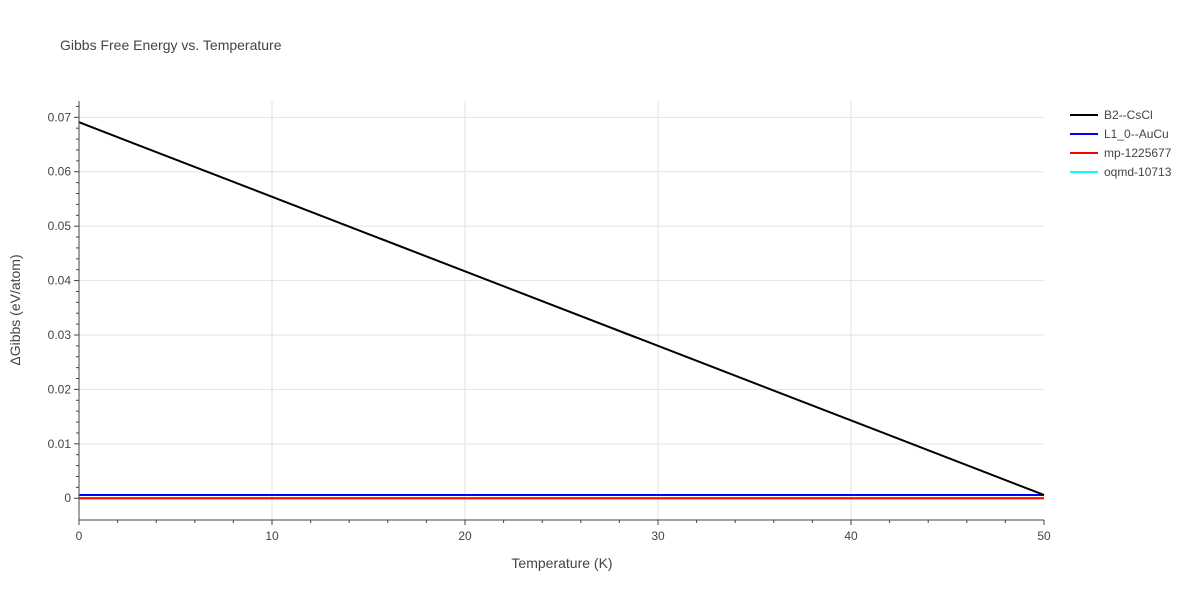  What do you see at coordinates (60, 226) in the screenshot?
I see `y-tick-label: 0.05` at bounding box center [60, 226].